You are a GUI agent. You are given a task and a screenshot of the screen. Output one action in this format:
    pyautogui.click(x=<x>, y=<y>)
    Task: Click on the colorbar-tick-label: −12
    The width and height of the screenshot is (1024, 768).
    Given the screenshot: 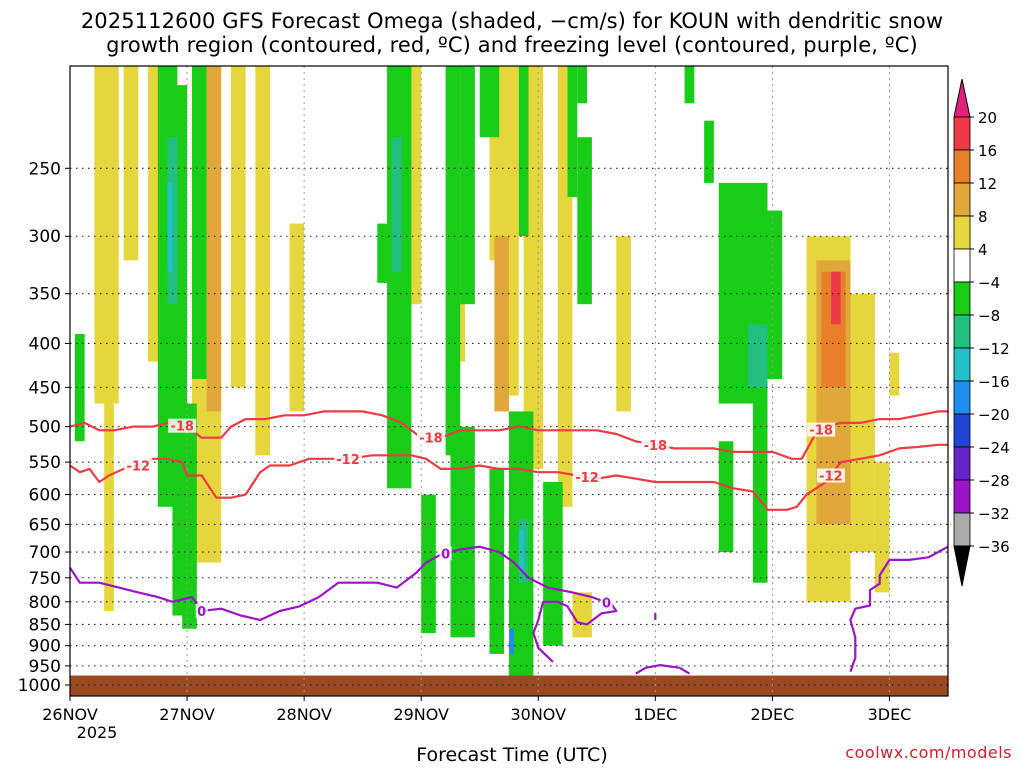 What is the action you would take?
    pyautogui.click(x=994, y=349)
    